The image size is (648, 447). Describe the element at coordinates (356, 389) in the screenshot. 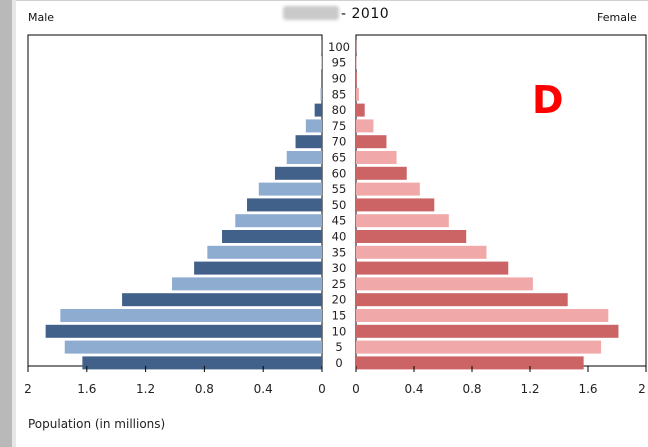

I see `female-x-tick-label: 0` at that location.